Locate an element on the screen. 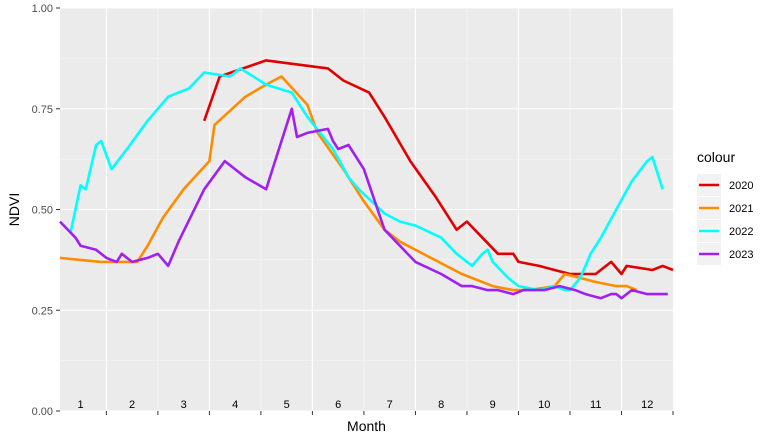 The image size is (773, 442). y-tick-label: 0.50 is located at coordinates (42, 211).